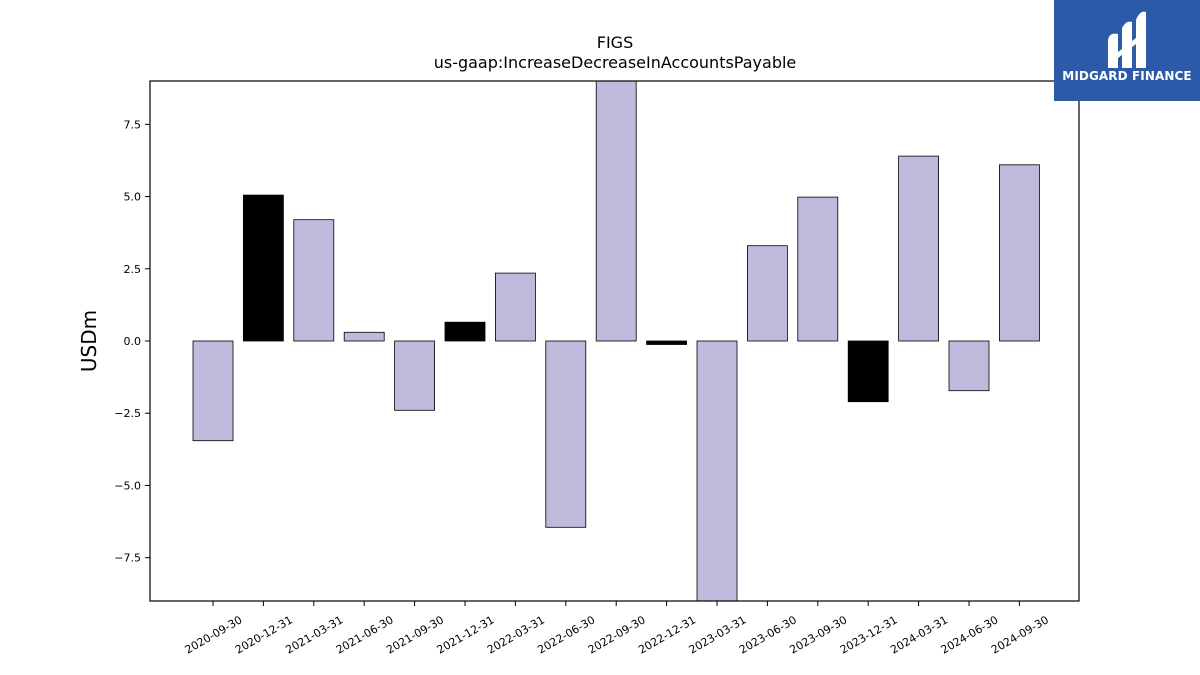 The height and width of the screenshot is (675, 1200). Describe the element at coordinates (89, 341) in the screenshot. I see `y-axis-label: USDm` at that location.